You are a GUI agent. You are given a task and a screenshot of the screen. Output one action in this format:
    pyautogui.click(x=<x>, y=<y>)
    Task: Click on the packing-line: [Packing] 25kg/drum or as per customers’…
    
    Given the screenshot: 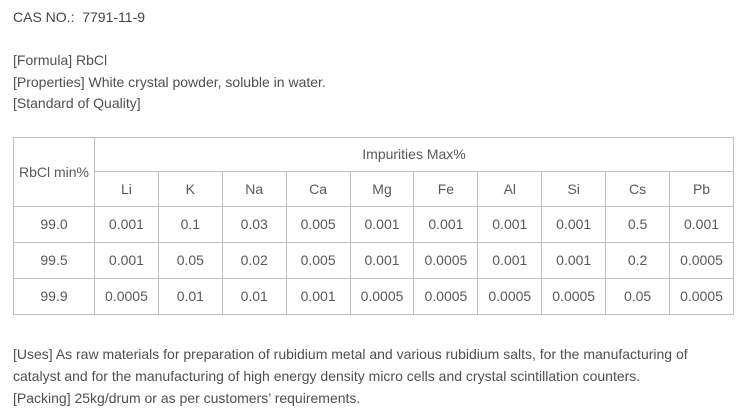 What is the action you would take?
    pyautogui.click(x=187, y=397)
    